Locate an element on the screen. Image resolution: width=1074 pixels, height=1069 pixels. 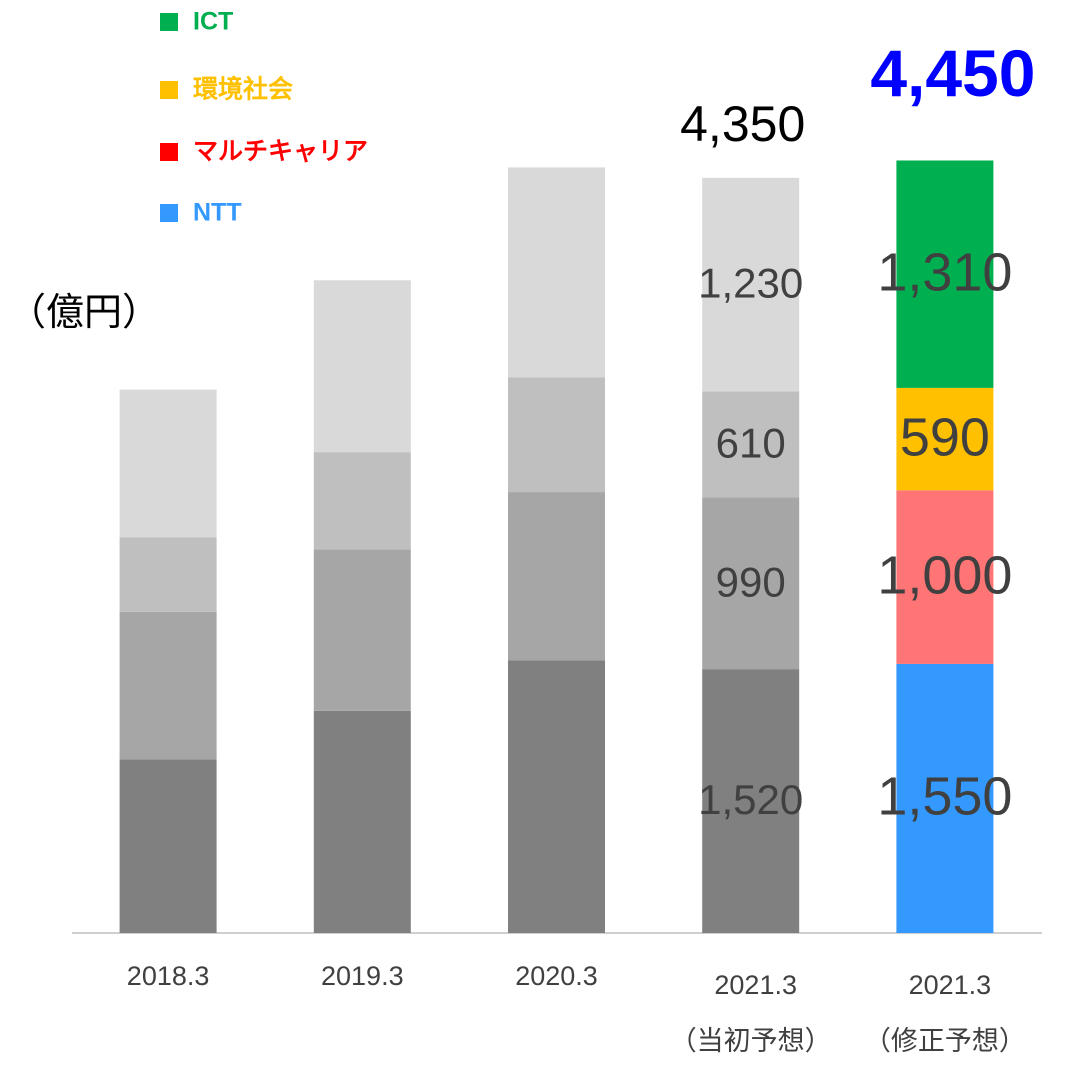
data-label: 1,520 is located at coordinates (750, 799).